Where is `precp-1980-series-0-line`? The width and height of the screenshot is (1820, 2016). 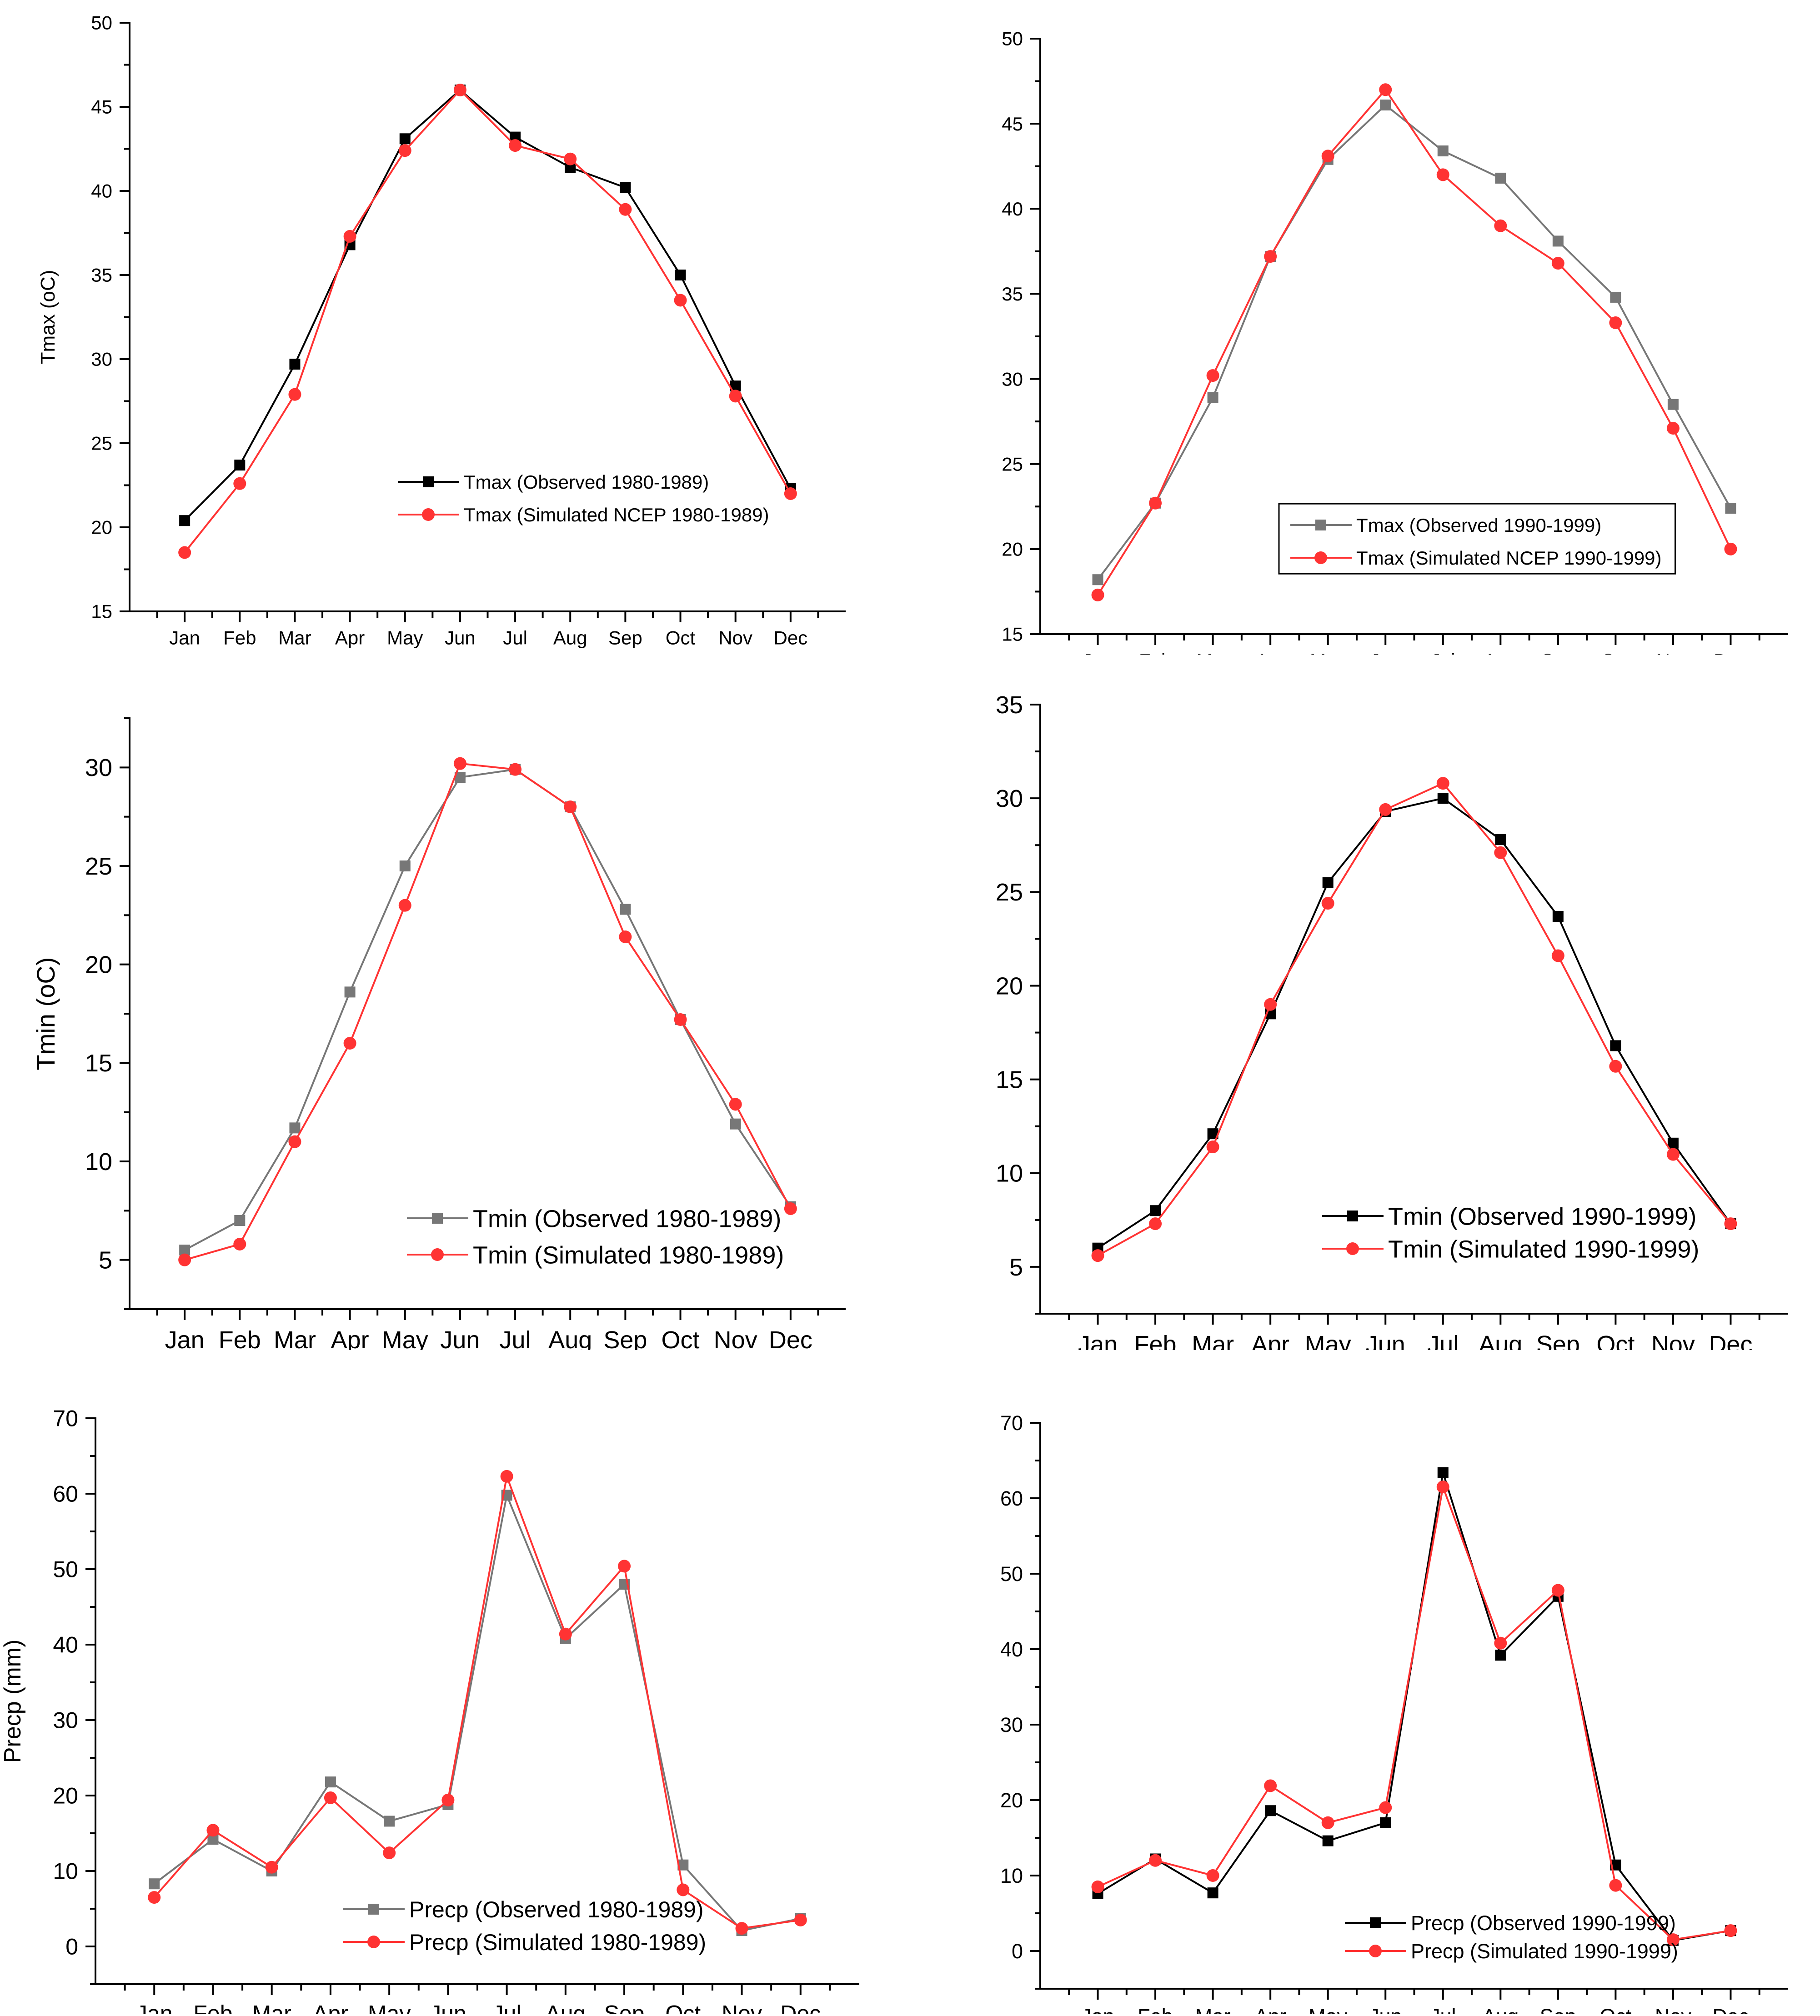 precp-1980-series-0-line is located at coordinates (478, 1712).